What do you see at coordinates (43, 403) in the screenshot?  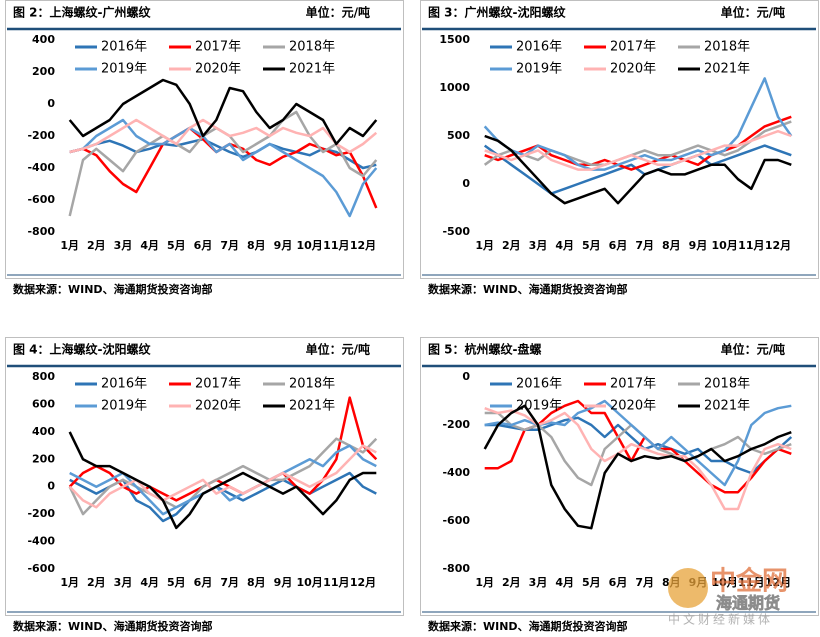 I see `y-tick-label: 600` at bounding box center [43, 403].